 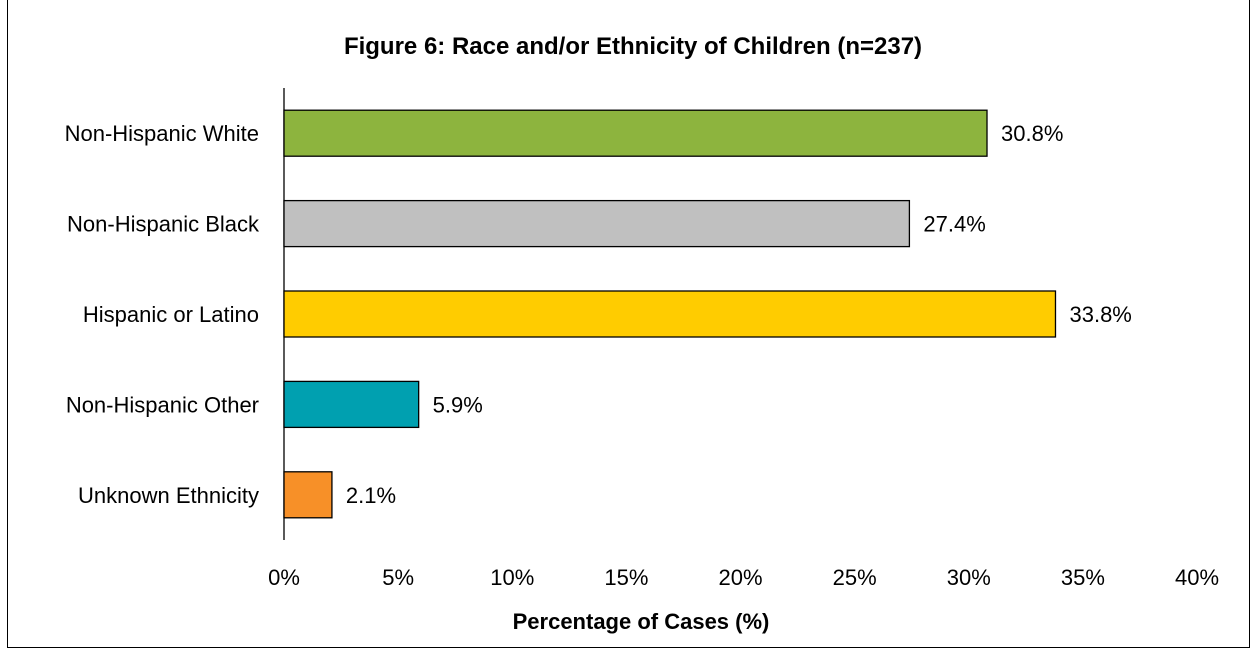 I want to click on category-label: Unknown Ethnicity, so click(x=168, y=495).